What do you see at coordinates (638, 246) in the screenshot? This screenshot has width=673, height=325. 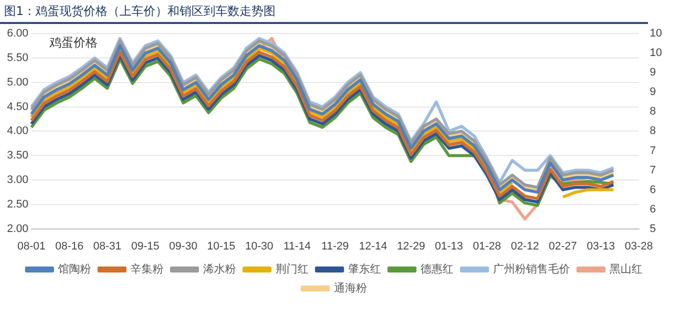 I see `x-tick-label: 03-28` at bounding box center [638, 246].